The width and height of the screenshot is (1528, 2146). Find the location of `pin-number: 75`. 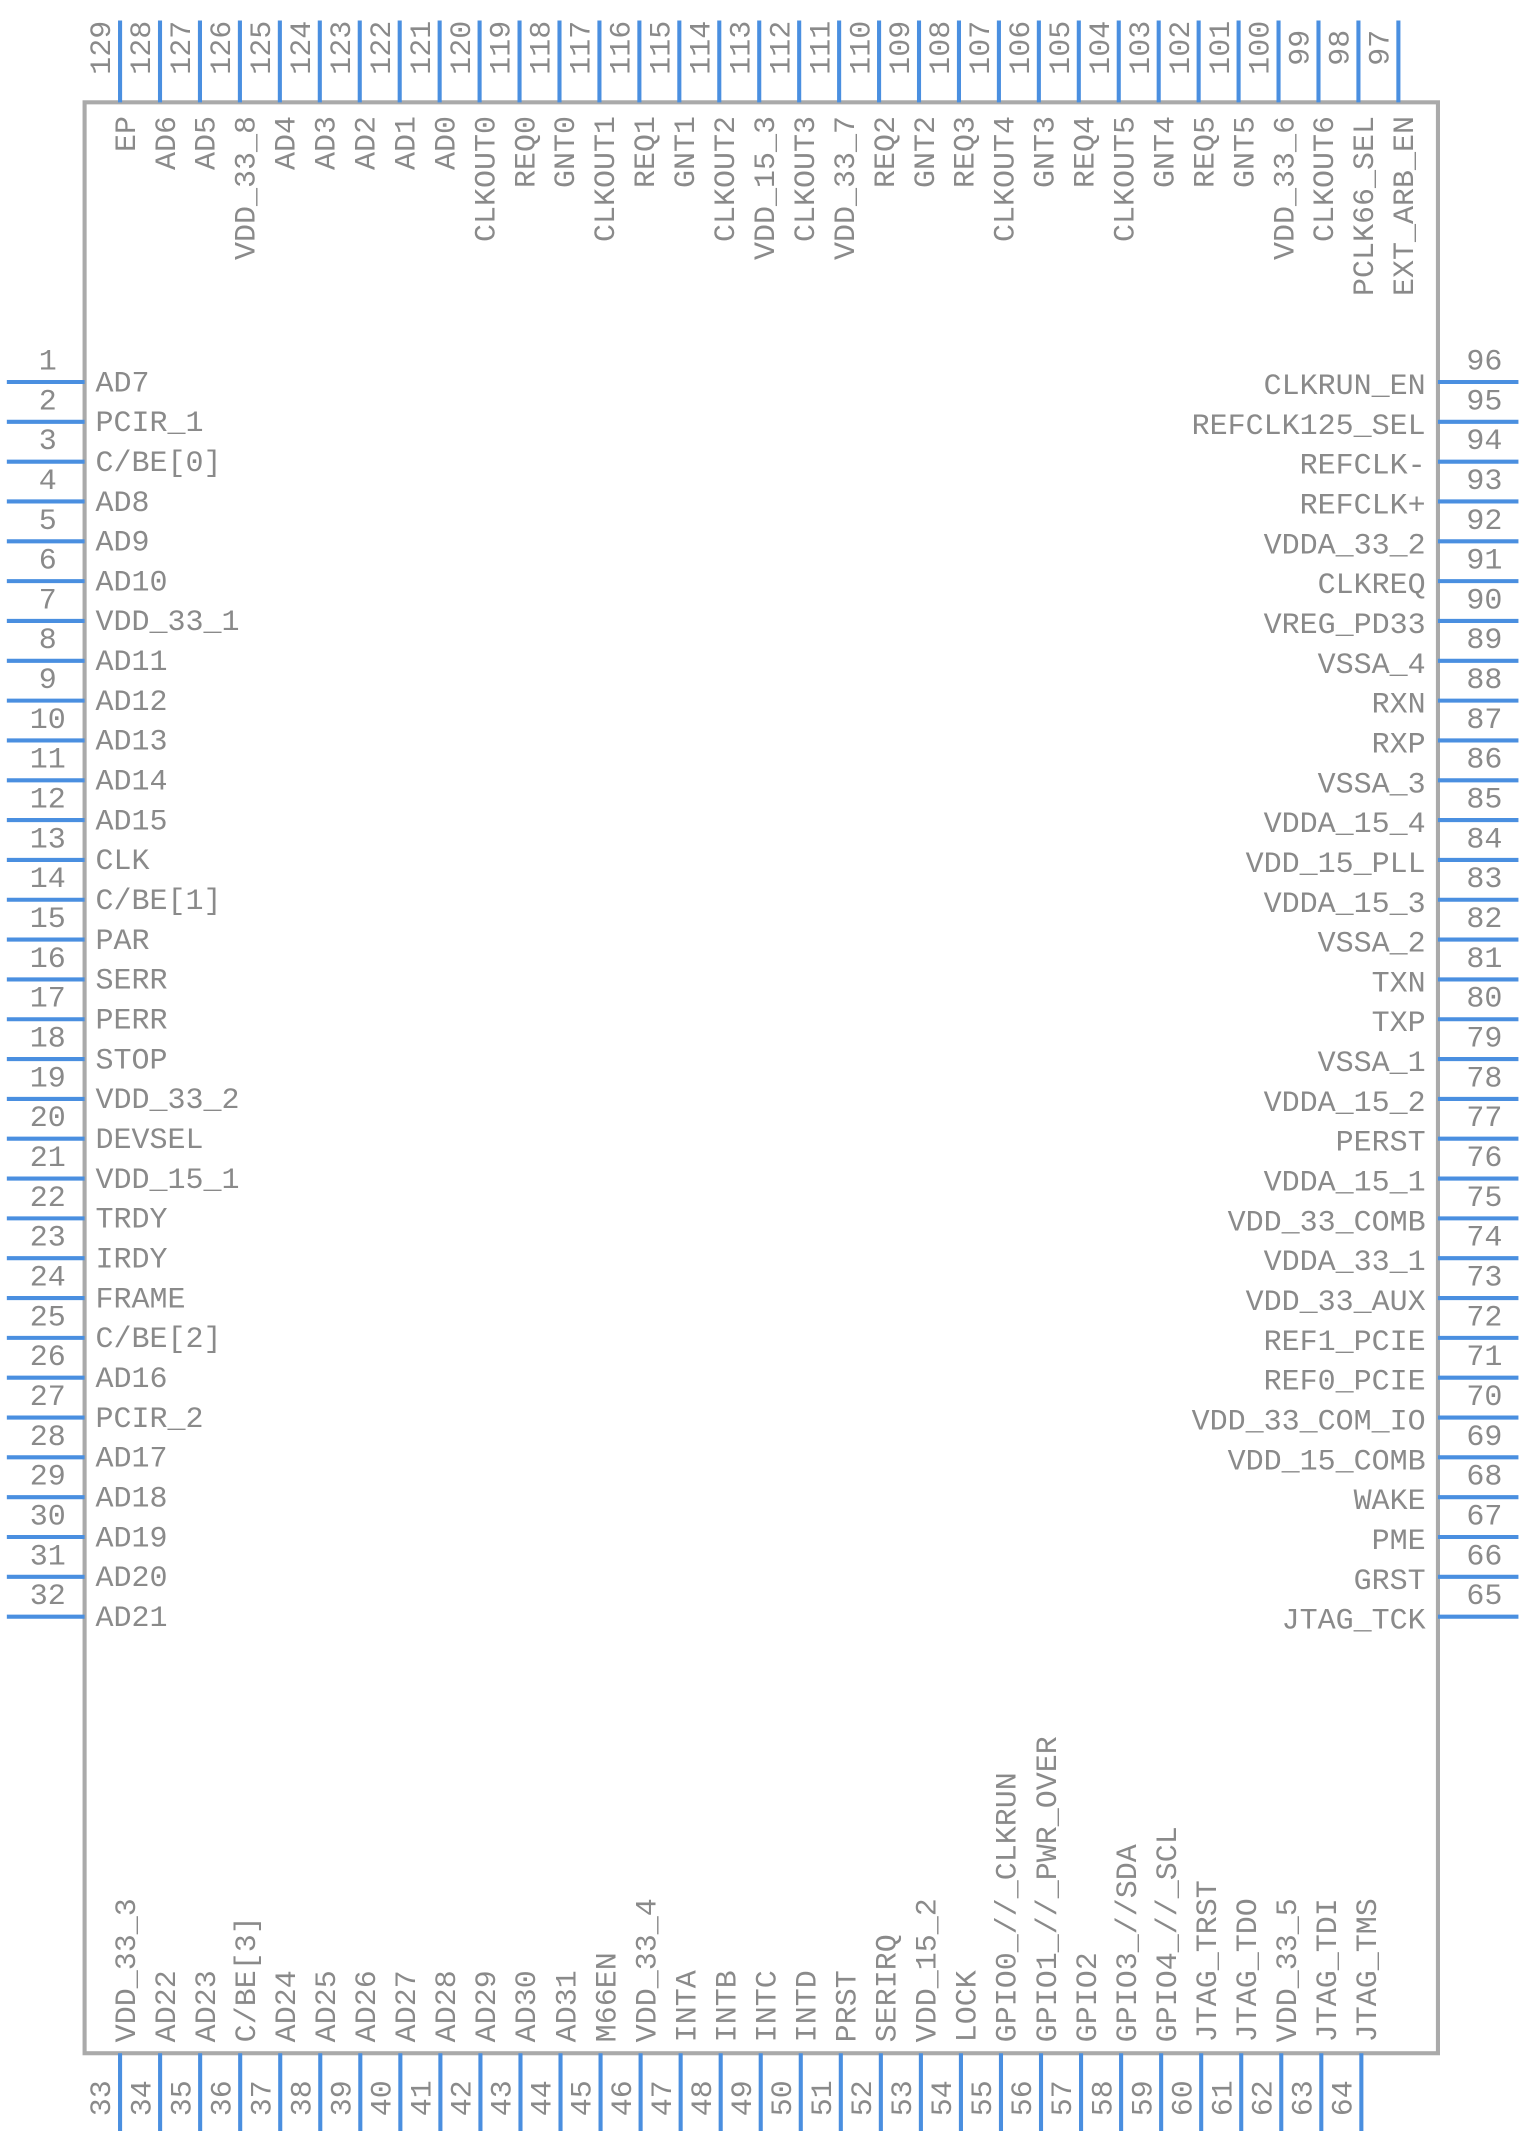

pin-number: 75 is located at coordinates (1484, 1199).